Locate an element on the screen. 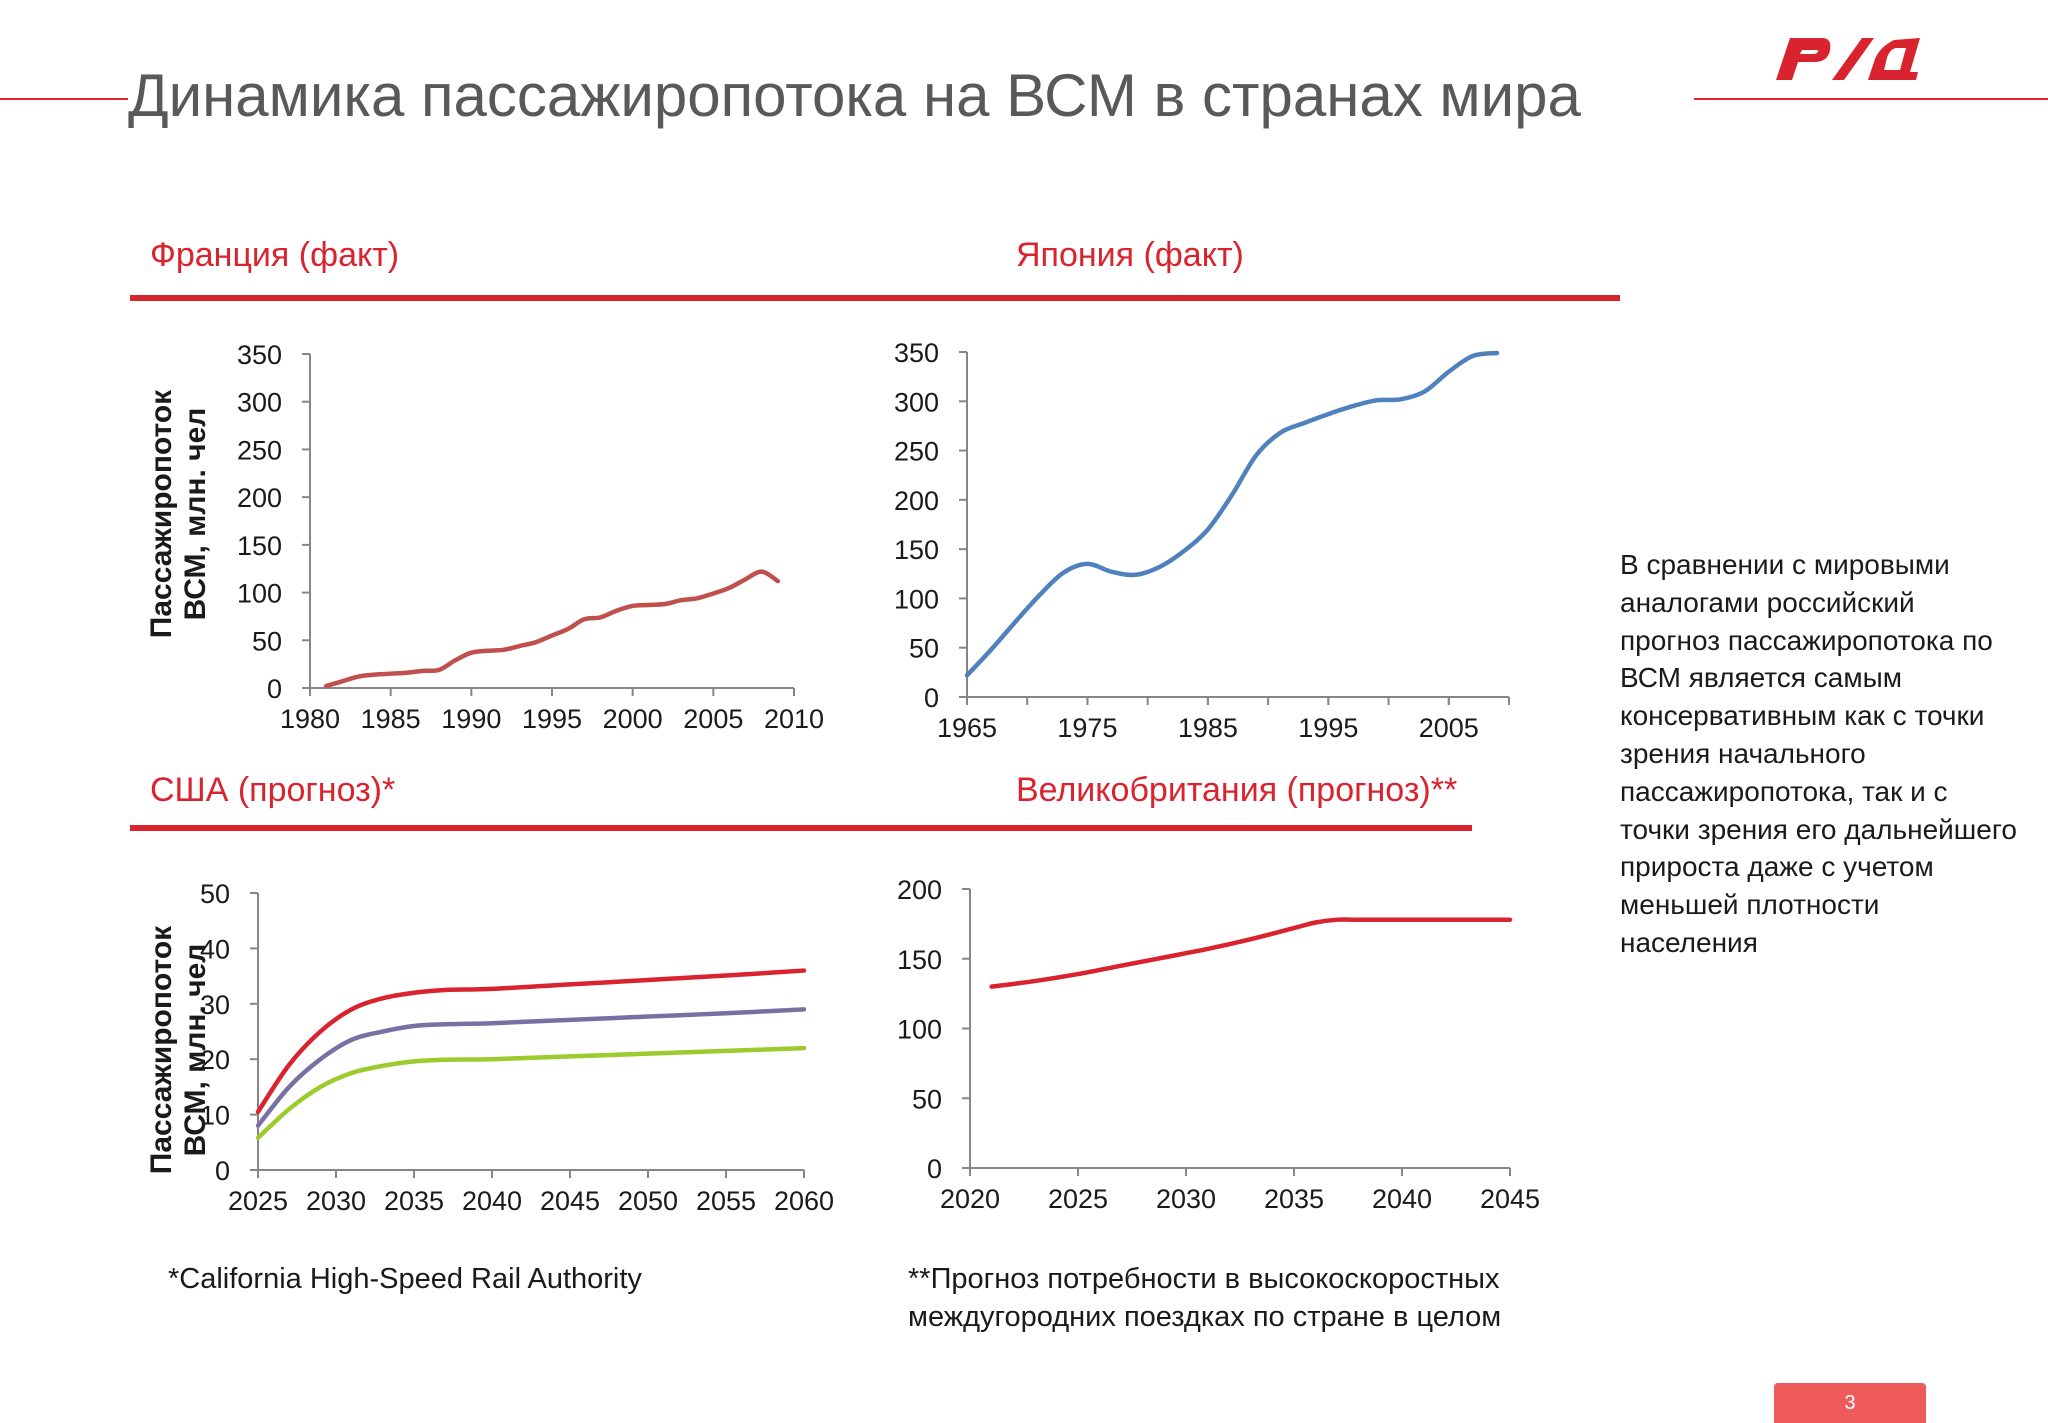  section-title-japan: Япония (факт) is located at coordinates (1130, 255).